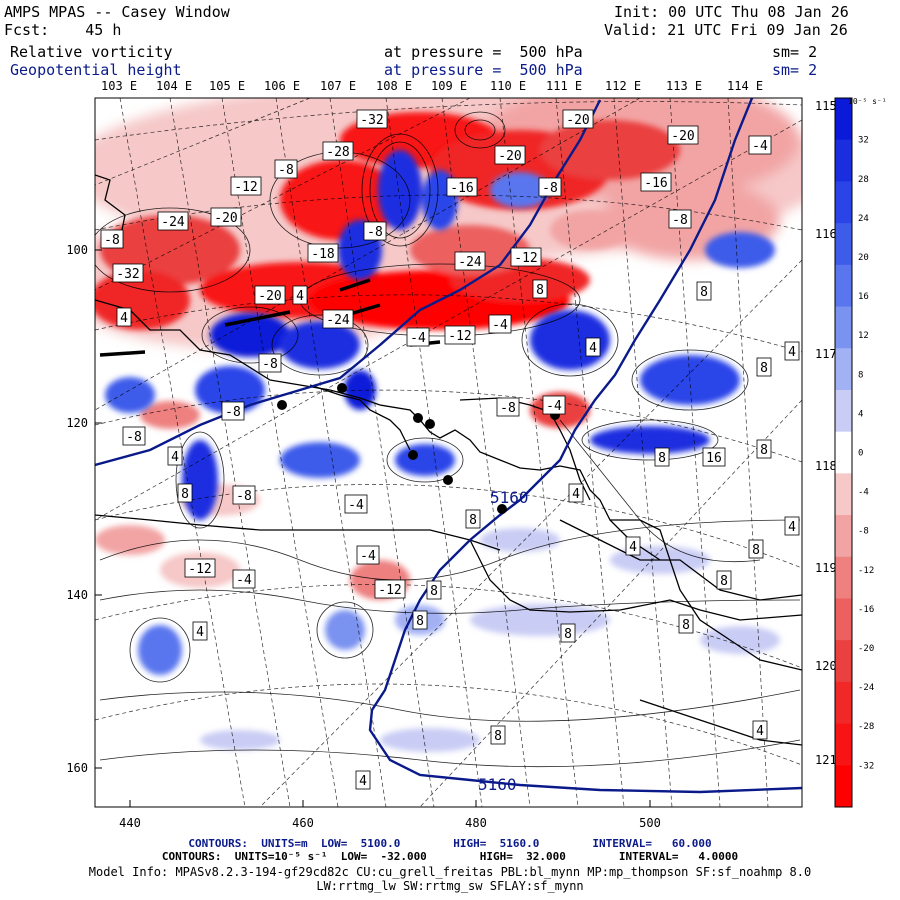  Describe the element at coordinates (322, 254) in the screenshot. I see `svg-text: -18` at that location.